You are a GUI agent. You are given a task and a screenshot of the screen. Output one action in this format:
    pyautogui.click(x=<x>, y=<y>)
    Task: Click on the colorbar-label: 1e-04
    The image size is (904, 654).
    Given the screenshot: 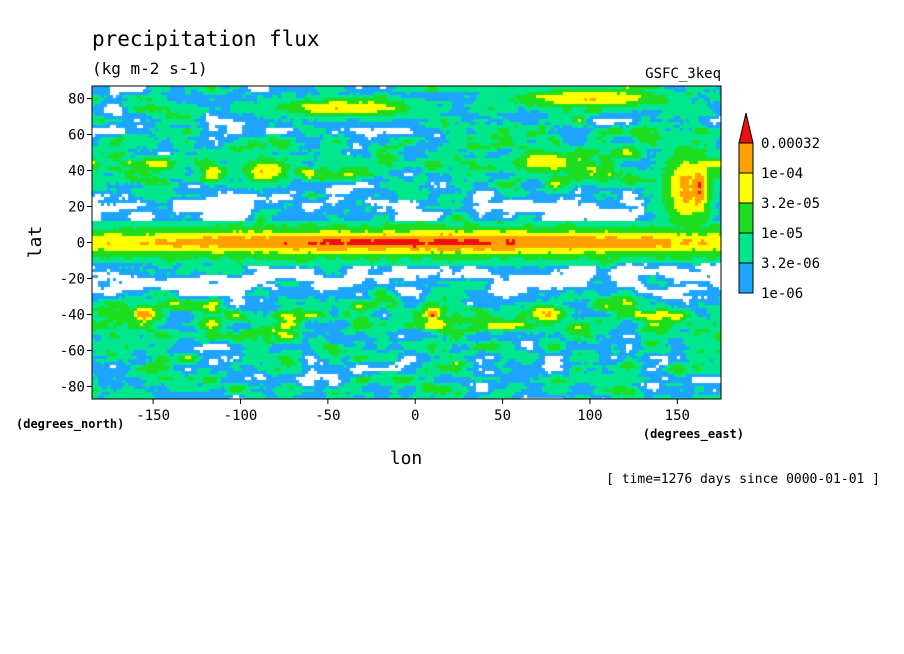 What is the action you would take?
    pyautogui.click(x=782, y=174)
    